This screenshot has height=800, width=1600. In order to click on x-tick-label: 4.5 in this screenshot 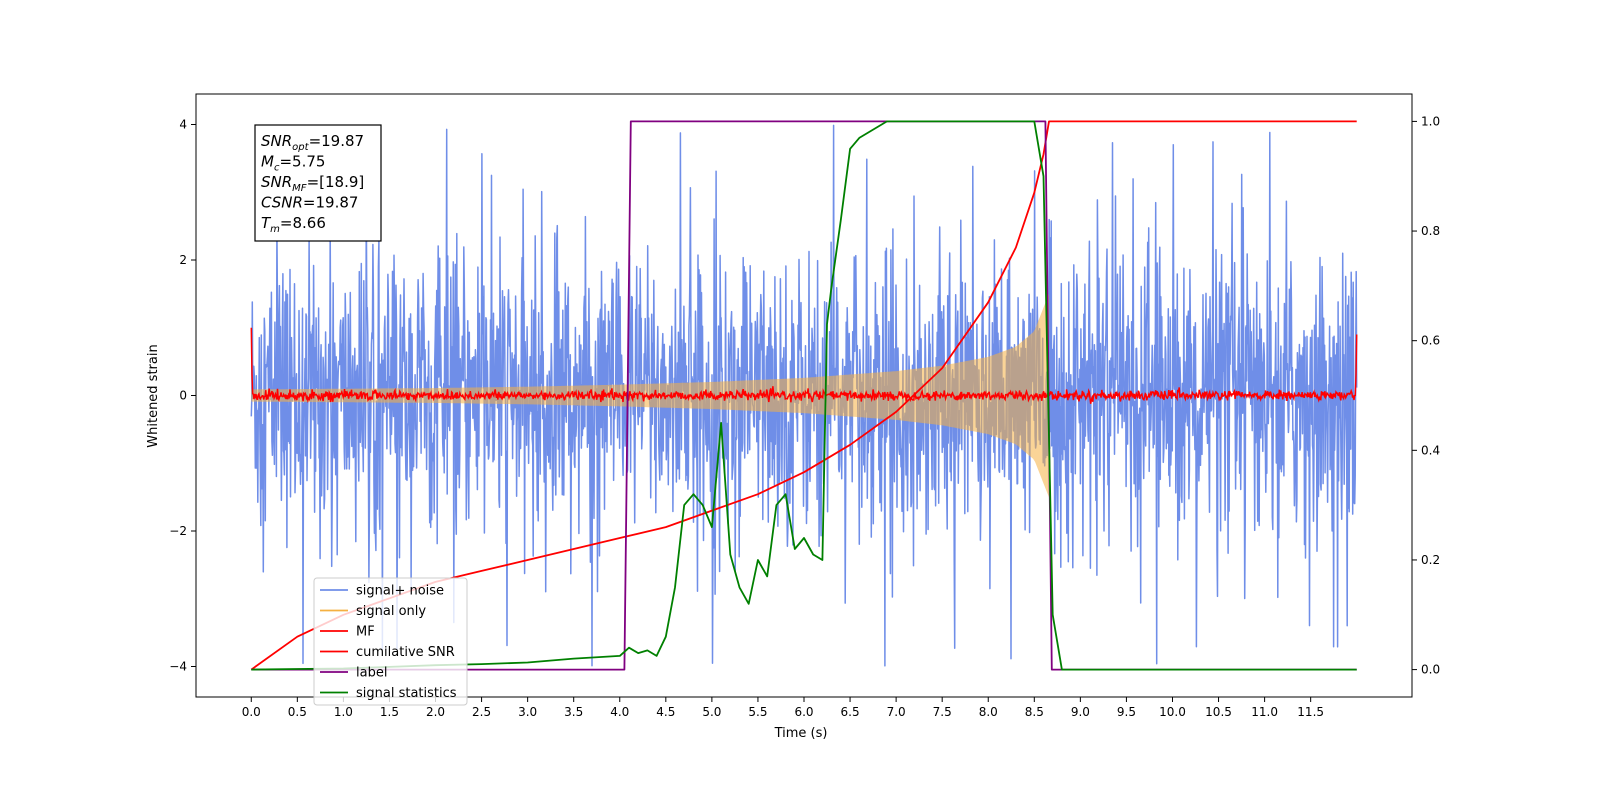, I will do `click(665, 712)`.